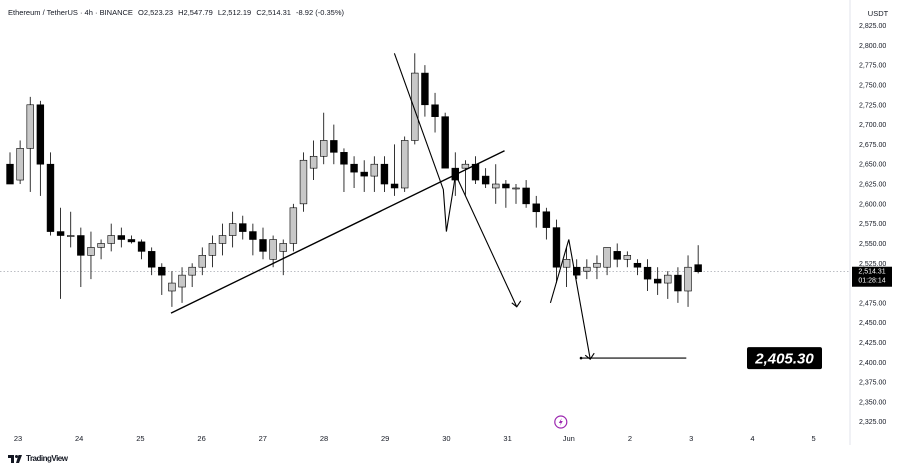  I want to click on y-tick-label: 2,775.00, so click(872, 66).